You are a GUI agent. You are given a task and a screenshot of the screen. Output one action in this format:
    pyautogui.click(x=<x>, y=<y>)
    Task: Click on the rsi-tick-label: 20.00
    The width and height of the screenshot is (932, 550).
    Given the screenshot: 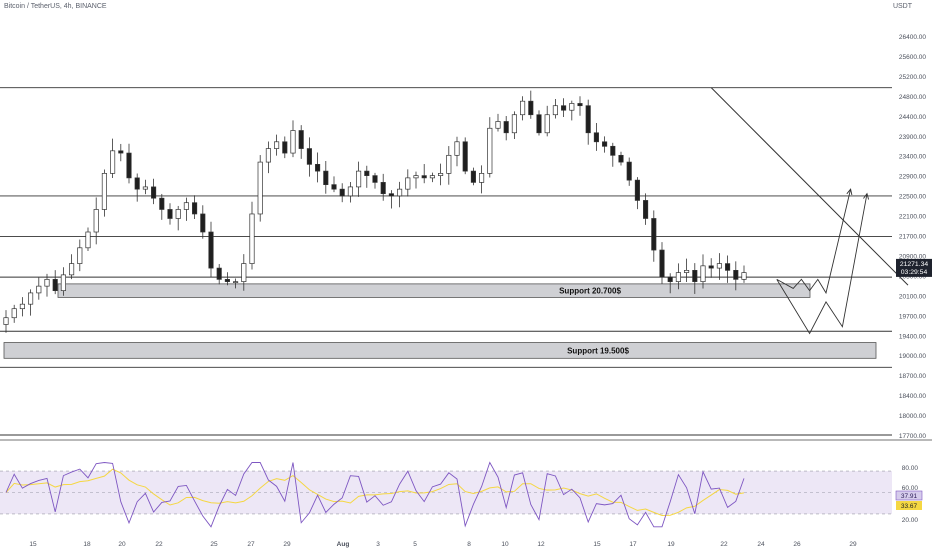 What is the action you would take?
    pyautogui.click(x=910, y=520)
    